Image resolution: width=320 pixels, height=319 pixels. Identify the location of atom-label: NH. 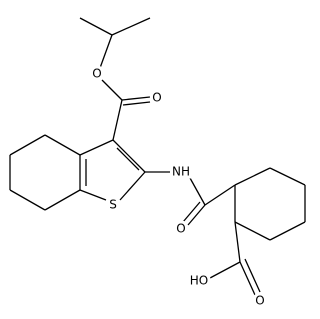
(181, 172).